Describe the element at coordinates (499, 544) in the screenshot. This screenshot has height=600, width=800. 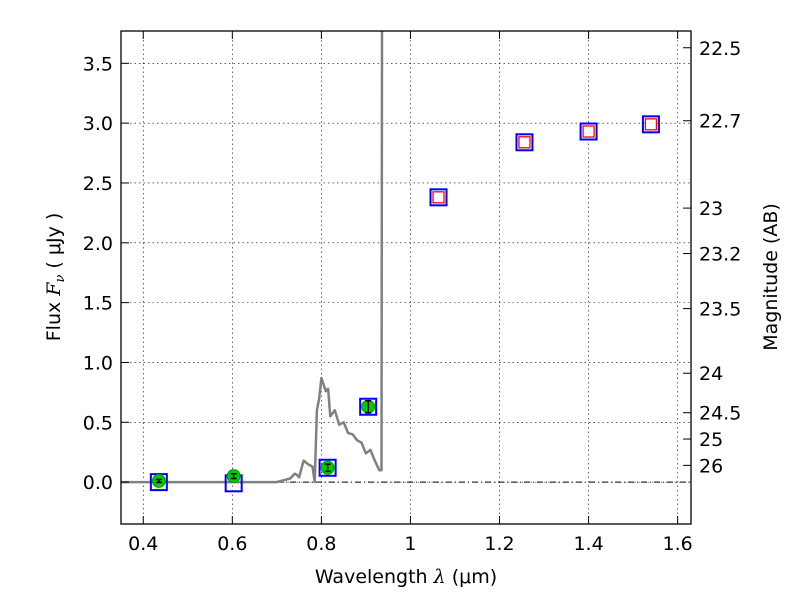
I see `x-tick-label: 1.2` at that location.